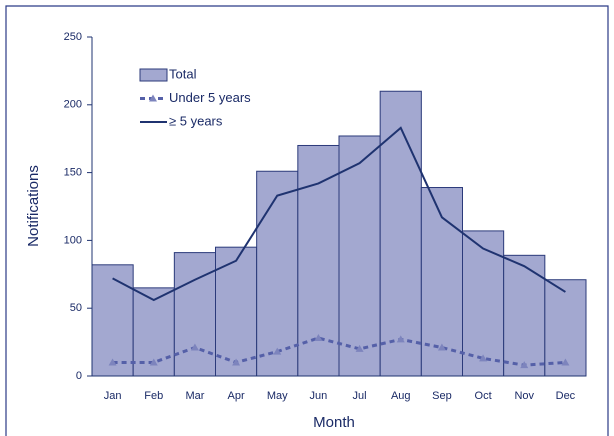 The image size is (614, 436). Describe the element at coordinates (73, 105) in the screenshot. I see `y-tick-label: 200` at that location.